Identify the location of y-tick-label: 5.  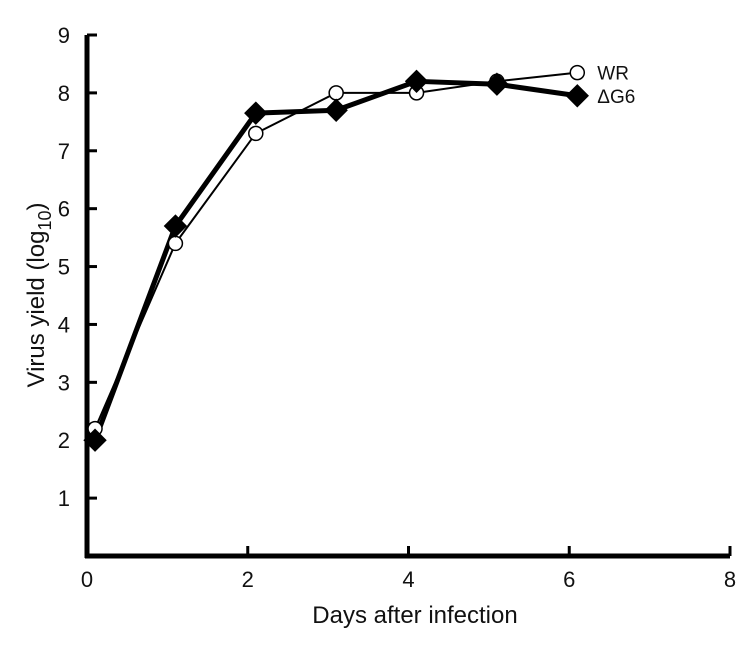
(64, 267).